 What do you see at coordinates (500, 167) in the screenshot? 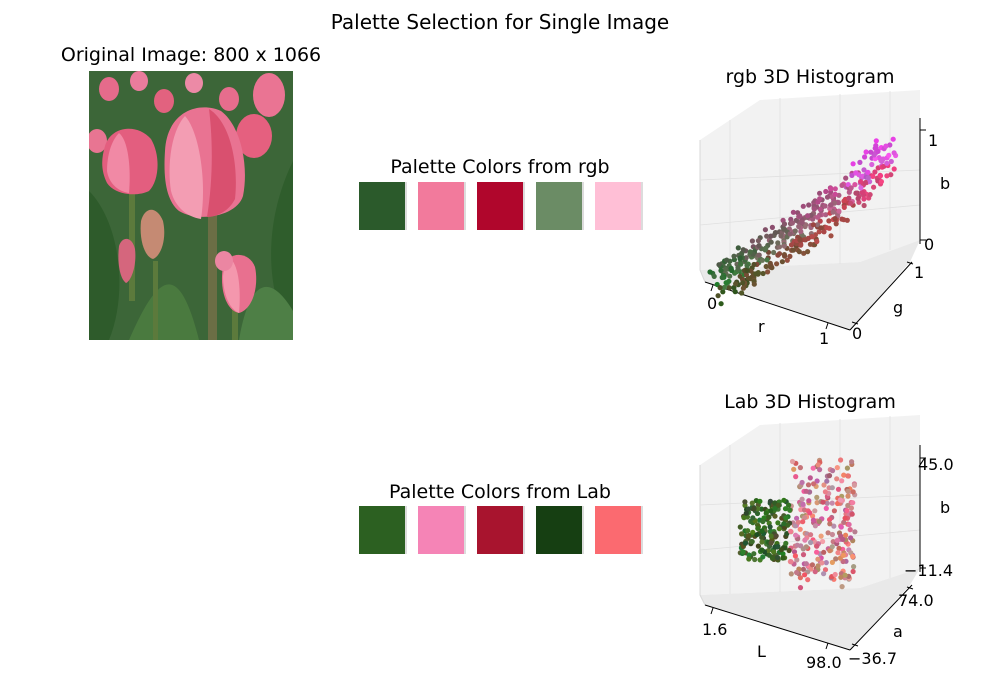
I see `rgb-palette-title: Palette Colors from rgb` at bounding box center [500, 167].